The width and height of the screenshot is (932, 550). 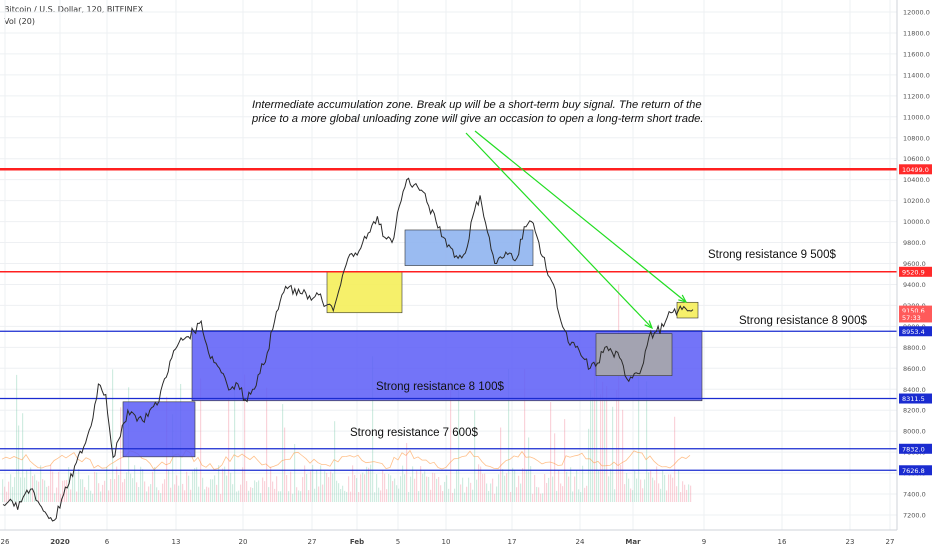 What do you see at coordinates (915, 398) in the screenshot?
I see `price-tag: 8311.5` at bounding box center [915, 398].